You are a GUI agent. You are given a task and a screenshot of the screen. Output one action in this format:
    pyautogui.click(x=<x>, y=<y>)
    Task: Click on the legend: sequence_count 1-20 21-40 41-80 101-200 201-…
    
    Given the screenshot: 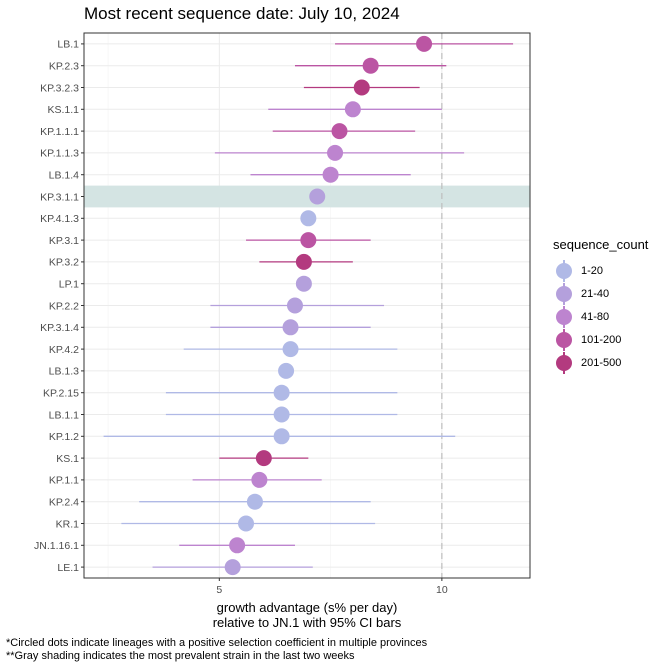 What is the action you would take?
    pyautogui.click(x=600, y=305)
    